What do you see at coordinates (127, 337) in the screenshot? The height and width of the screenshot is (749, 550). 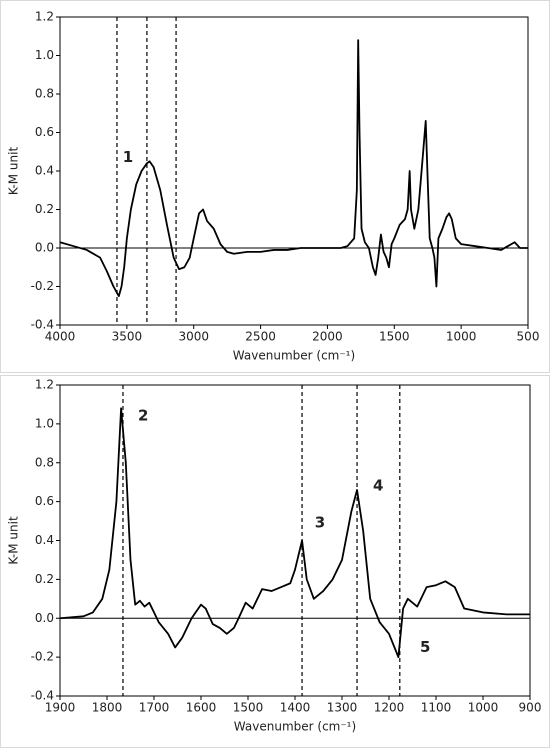 I see `x-tick-label: 3500` at bounding box center [127, 337].